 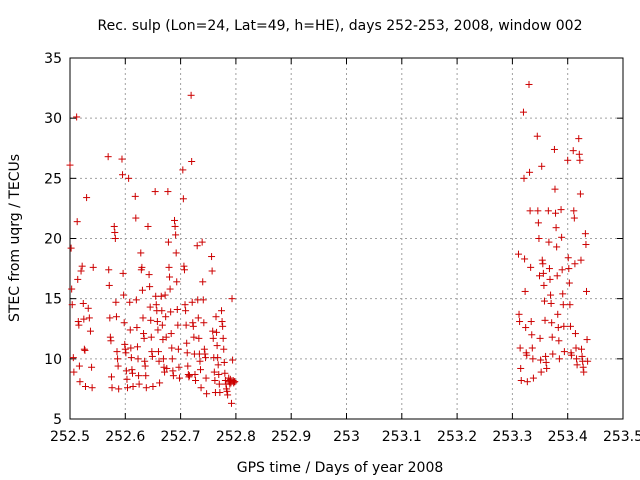 What do you see at coordinates (512, 437) in the screenshot?
I see `x-tick-label: 253.3` at bounding box center [512, 437].